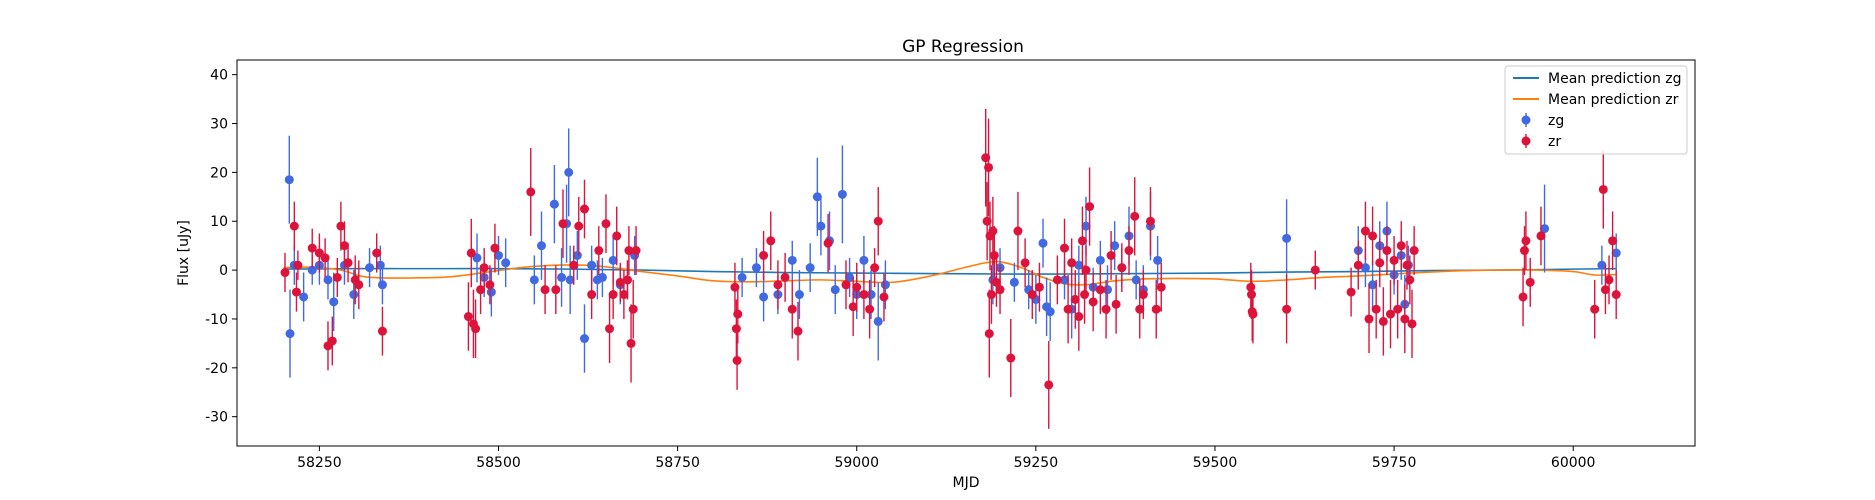  What do you see at coordinates (1596, 110) in the screenshot?
I see `legend: Mean prediction zg Mean prediction zr zg zr` at bounding box center [1596, 110].